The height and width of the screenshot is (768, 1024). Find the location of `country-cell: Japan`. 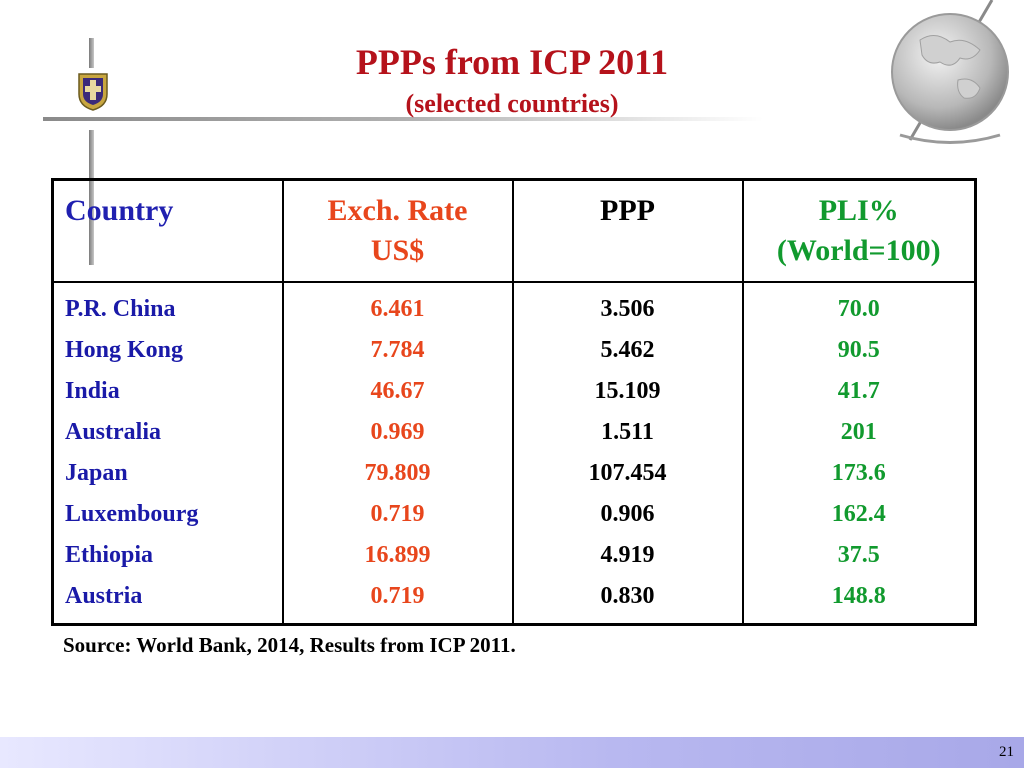

country-cell: Japan is located at coordinates (96, 473).